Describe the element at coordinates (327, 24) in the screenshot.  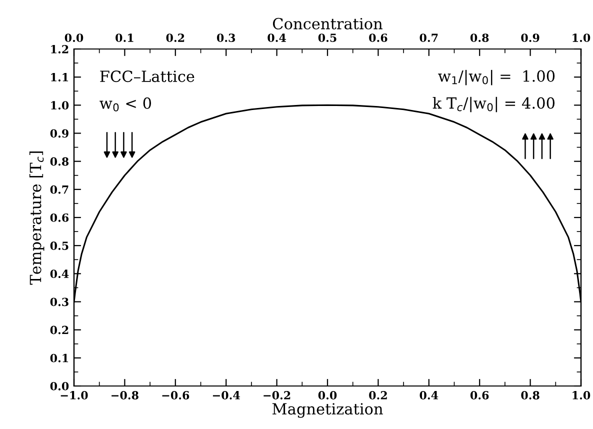
I see `x2-axis-title: Concentration` at that location.